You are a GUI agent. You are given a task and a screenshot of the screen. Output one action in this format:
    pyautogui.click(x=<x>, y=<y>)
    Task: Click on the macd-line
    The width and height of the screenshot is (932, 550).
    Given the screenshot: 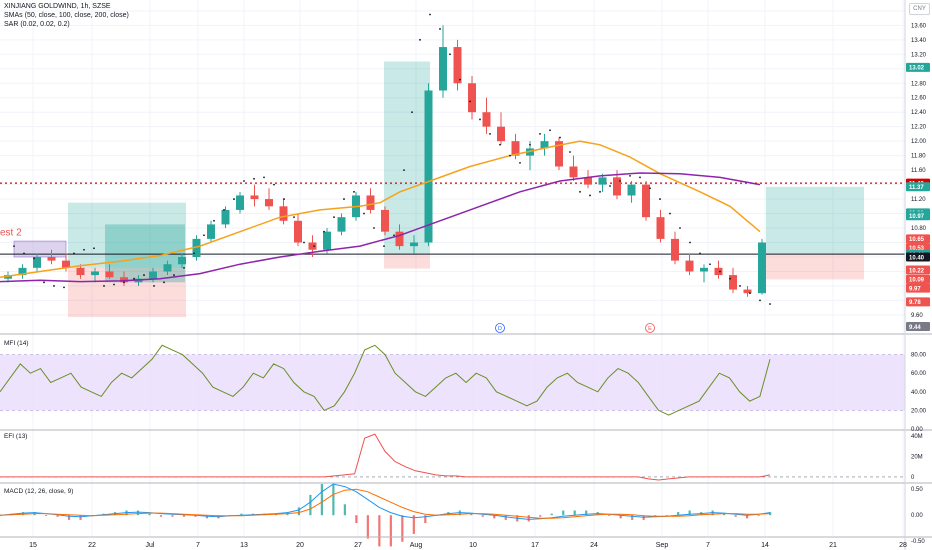 What is the action you would take?
    pyautogui.click(x=385, y=501)
    